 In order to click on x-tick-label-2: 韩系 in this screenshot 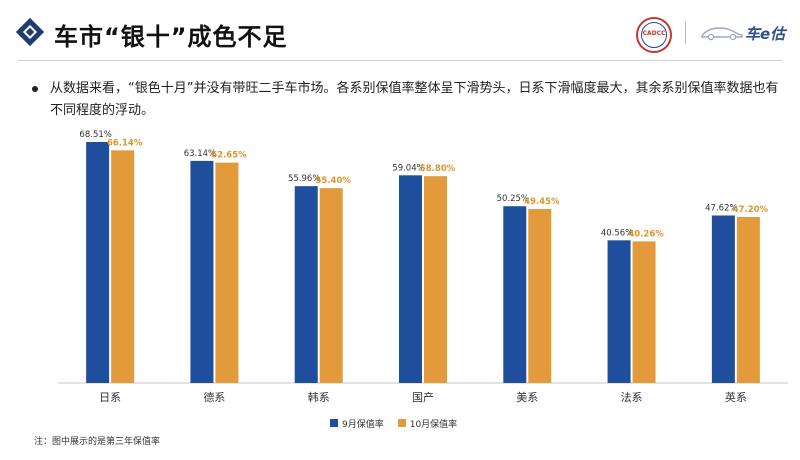, I will do `click(319, 397)`.